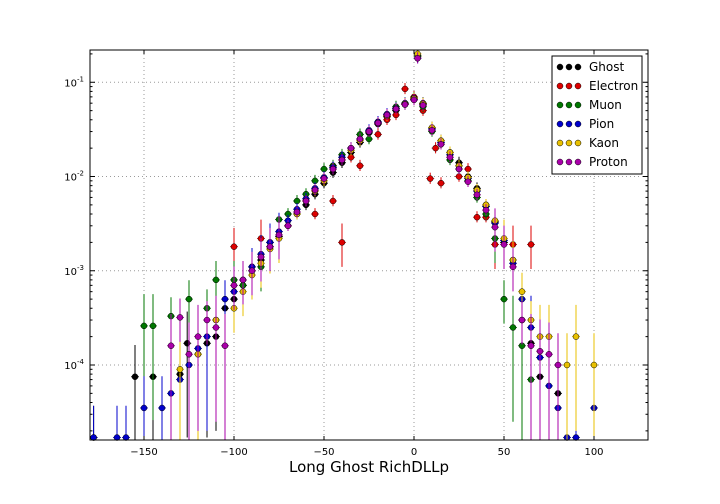 This screenshot has width=720, height=504. I want to click on legend-box, so click(597, 115).